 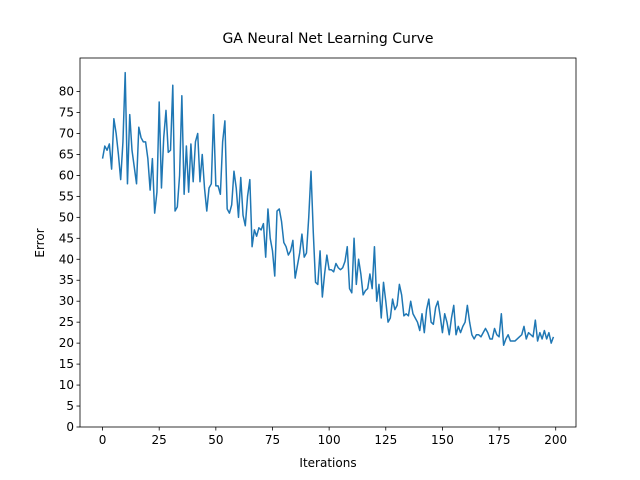 I want to click on y-tick-label: 15, so click(x=66, y=364).